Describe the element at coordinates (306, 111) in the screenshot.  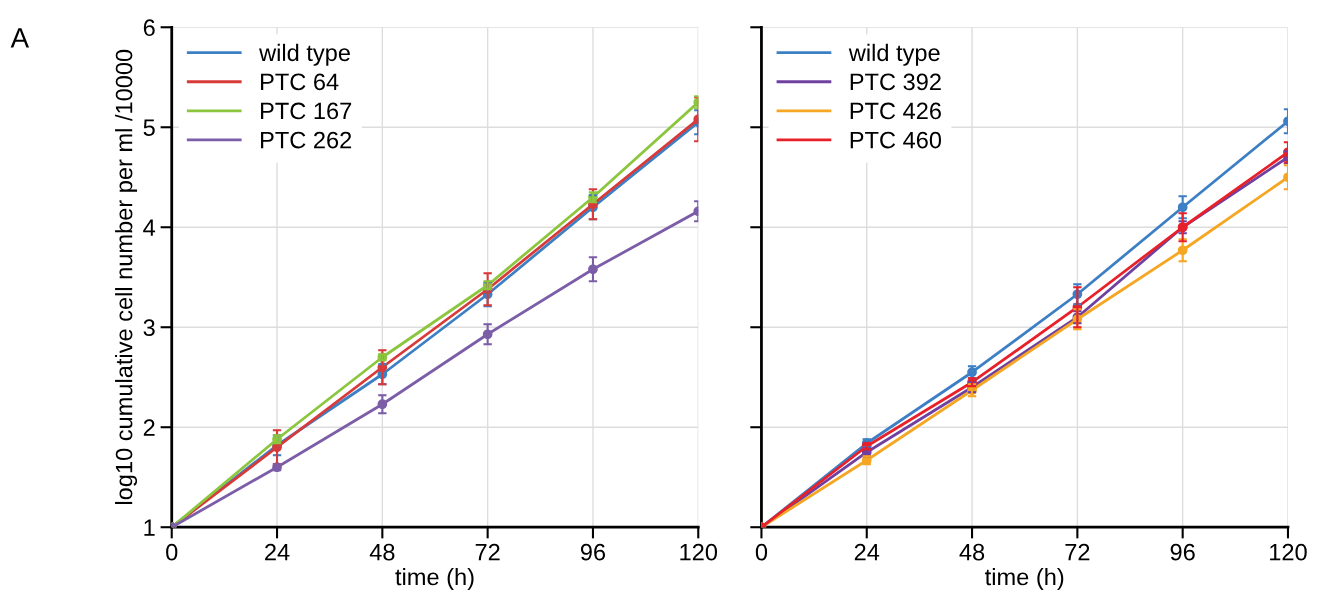
I see `legend-label: PTC 167` at that location.